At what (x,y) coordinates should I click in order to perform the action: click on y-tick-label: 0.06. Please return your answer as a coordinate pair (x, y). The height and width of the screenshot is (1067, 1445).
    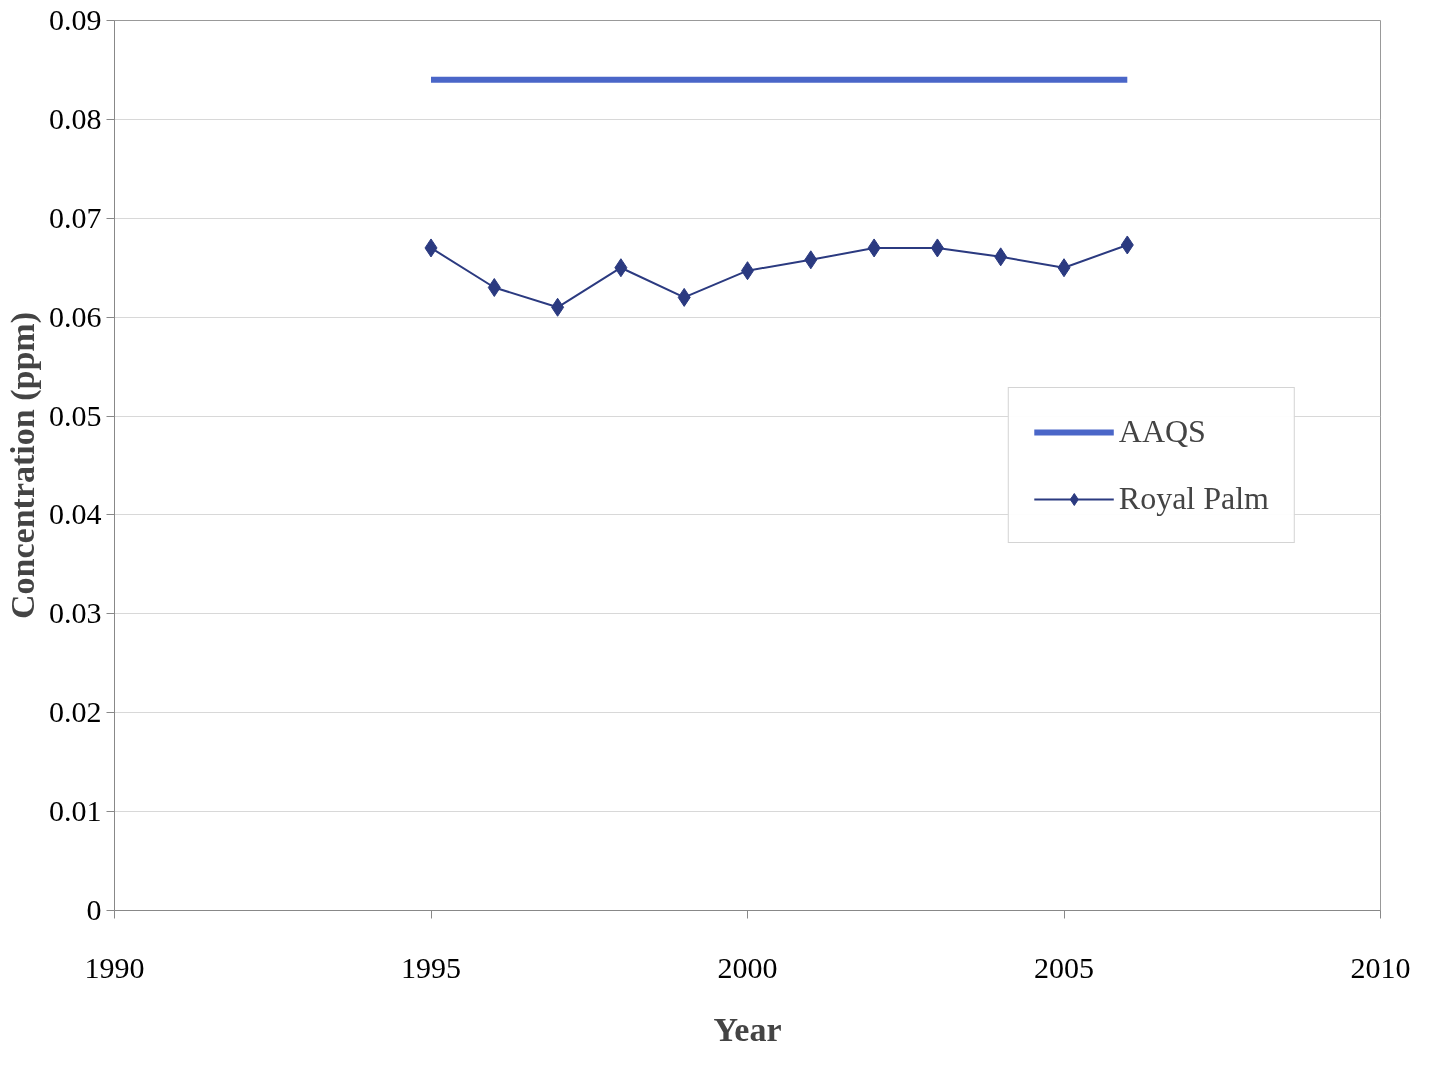
    Looking at the image, I should click on (75, 316).